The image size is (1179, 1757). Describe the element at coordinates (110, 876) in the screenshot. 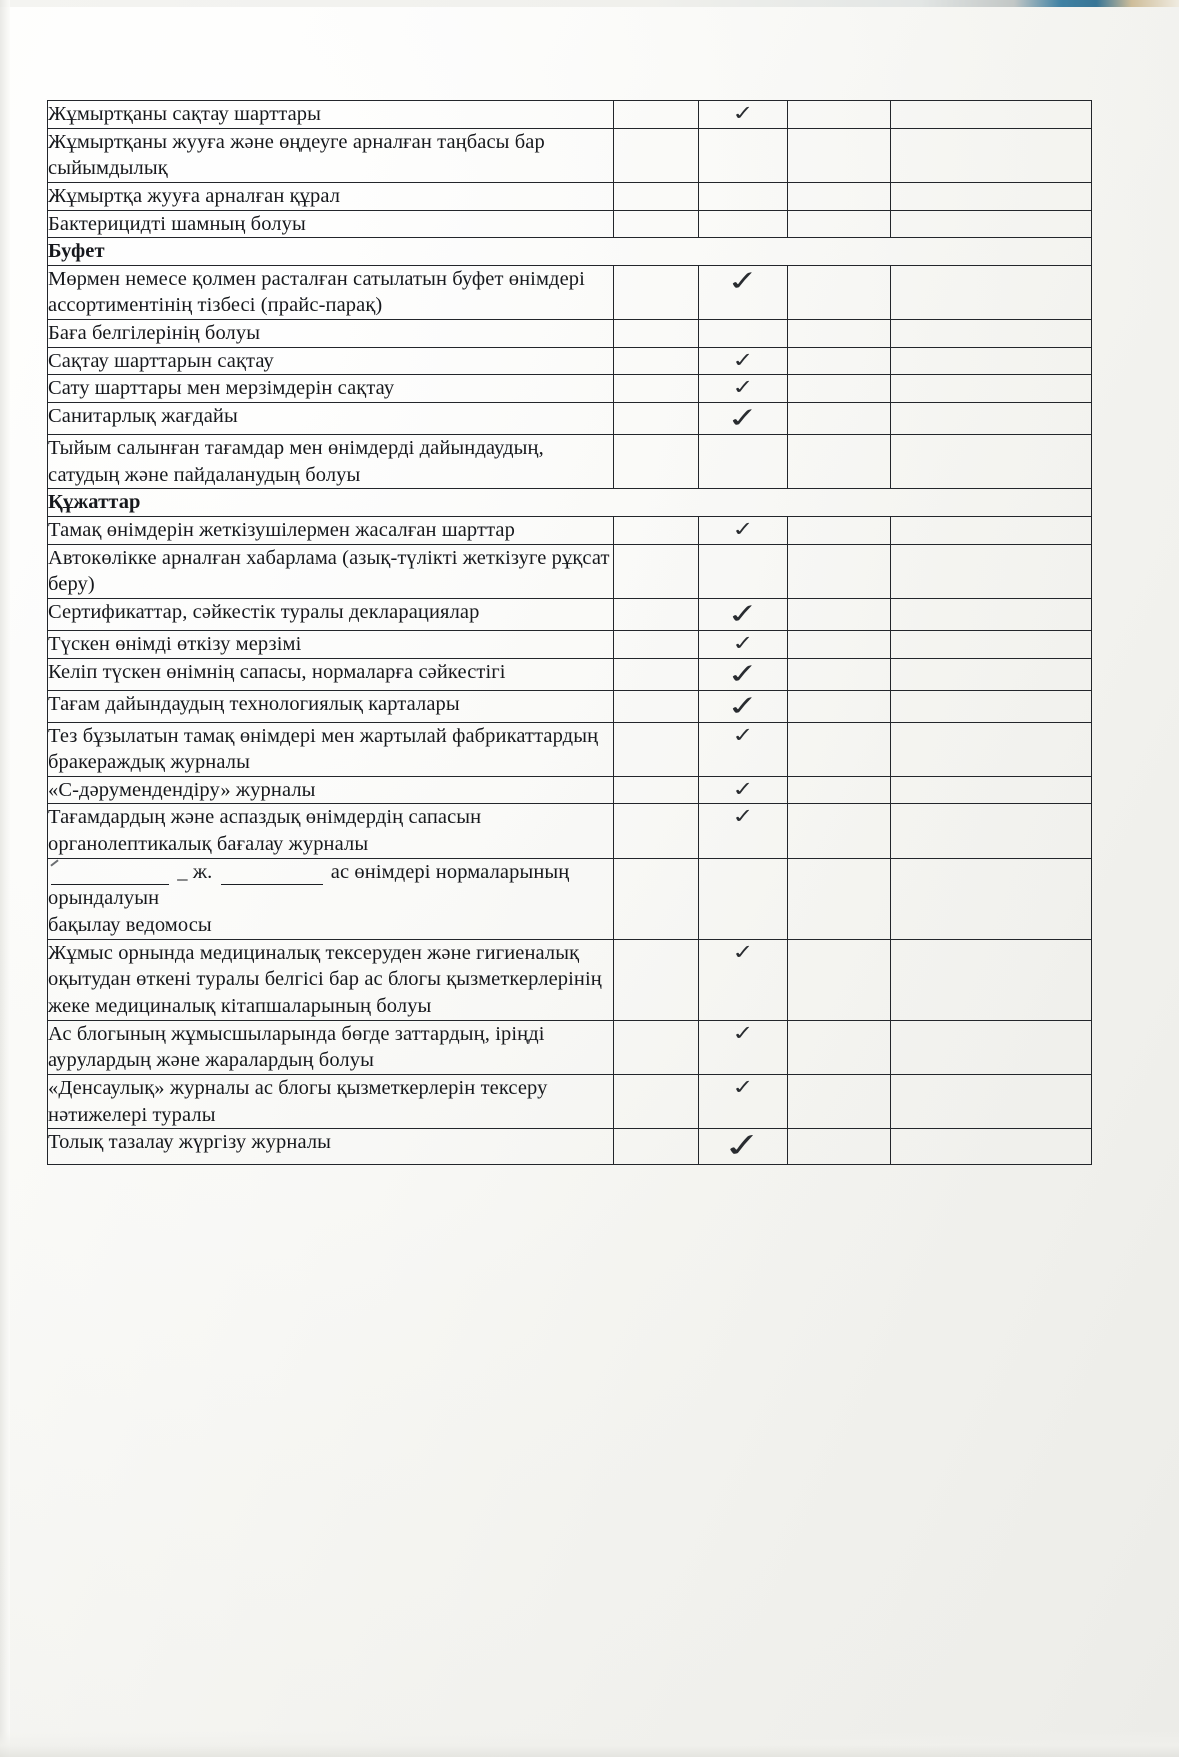

I see `blank-field-date` at that location.